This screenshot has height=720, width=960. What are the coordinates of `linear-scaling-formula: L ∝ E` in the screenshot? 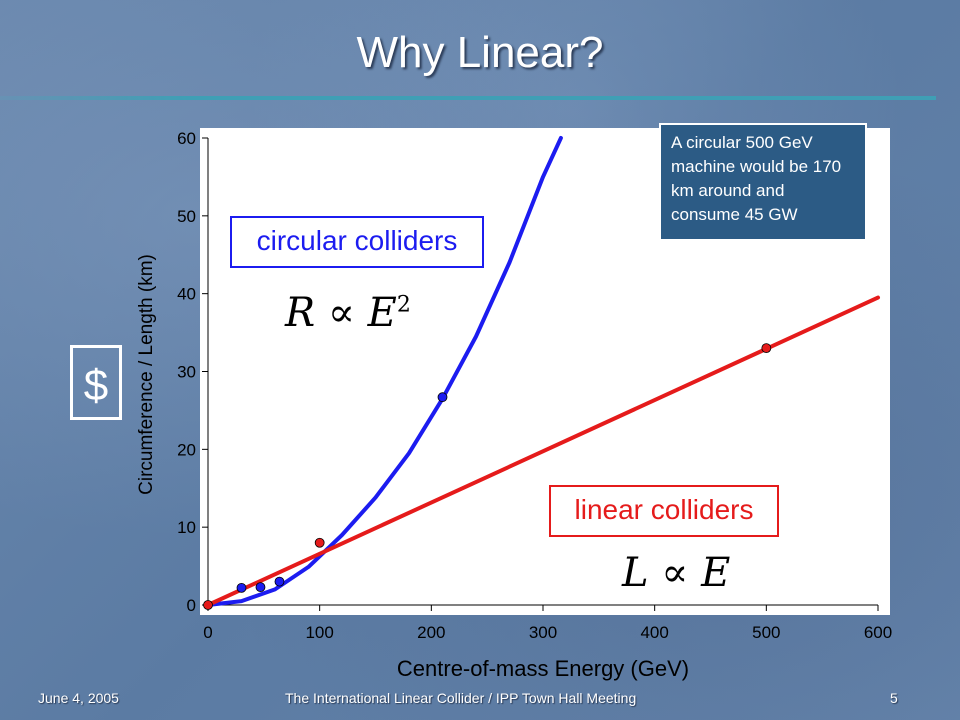 It's located at (676, 573).